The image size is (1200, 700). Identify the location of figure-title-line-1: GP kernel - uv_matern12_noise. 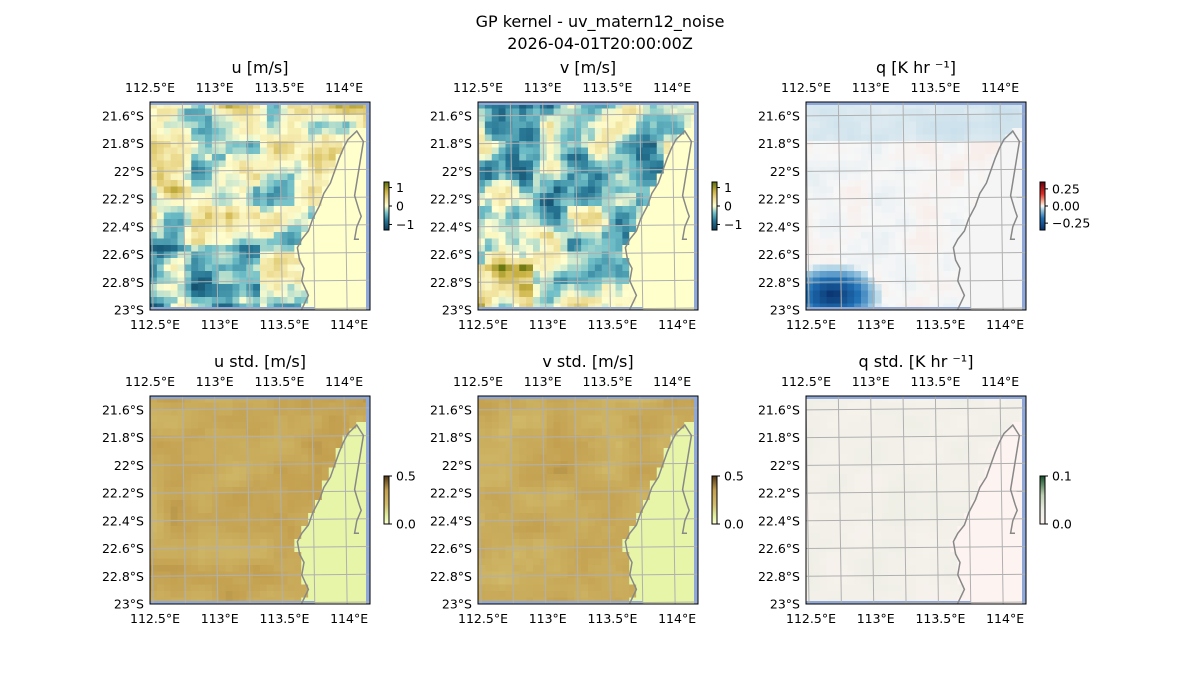
(600, 22).